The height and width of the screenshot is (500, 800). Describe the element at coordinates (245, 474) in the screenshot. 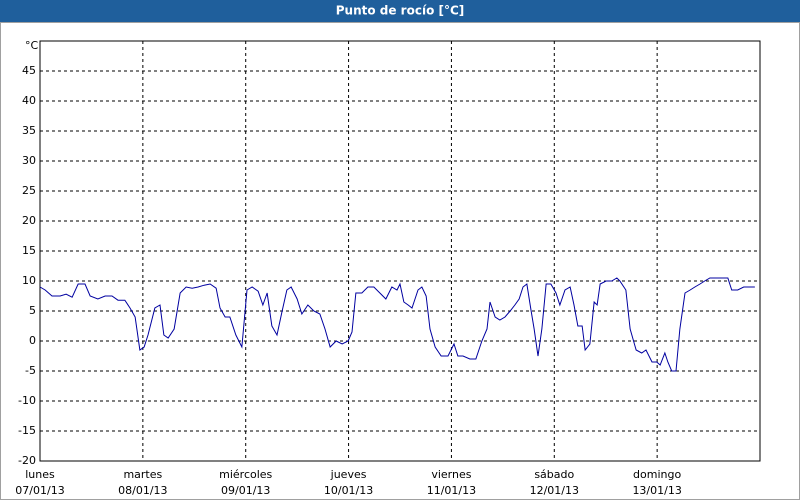

I see `x-tick-label: miércoles` at that location.